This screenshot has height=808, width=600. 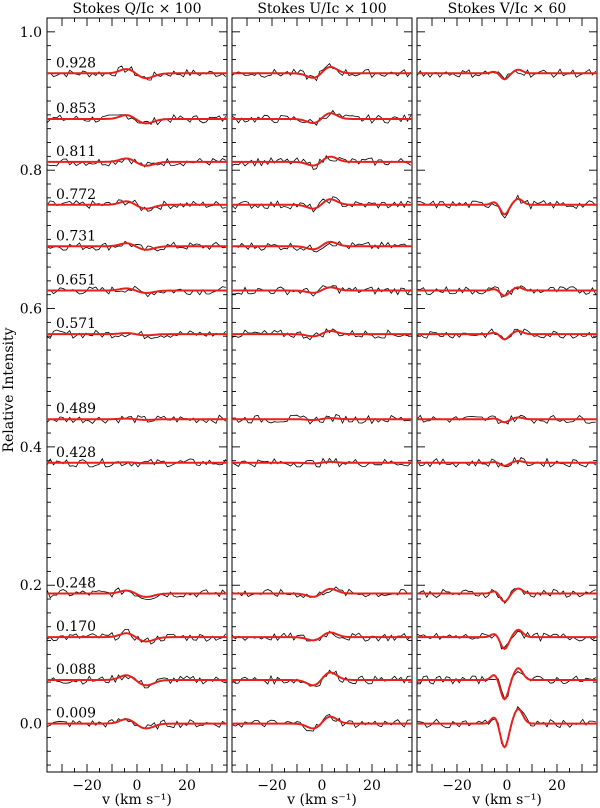 What do you see at coordinates (322, 419) in the screenshot?
I see `model-profile-U-0.489` at bounding box center [322, 419].